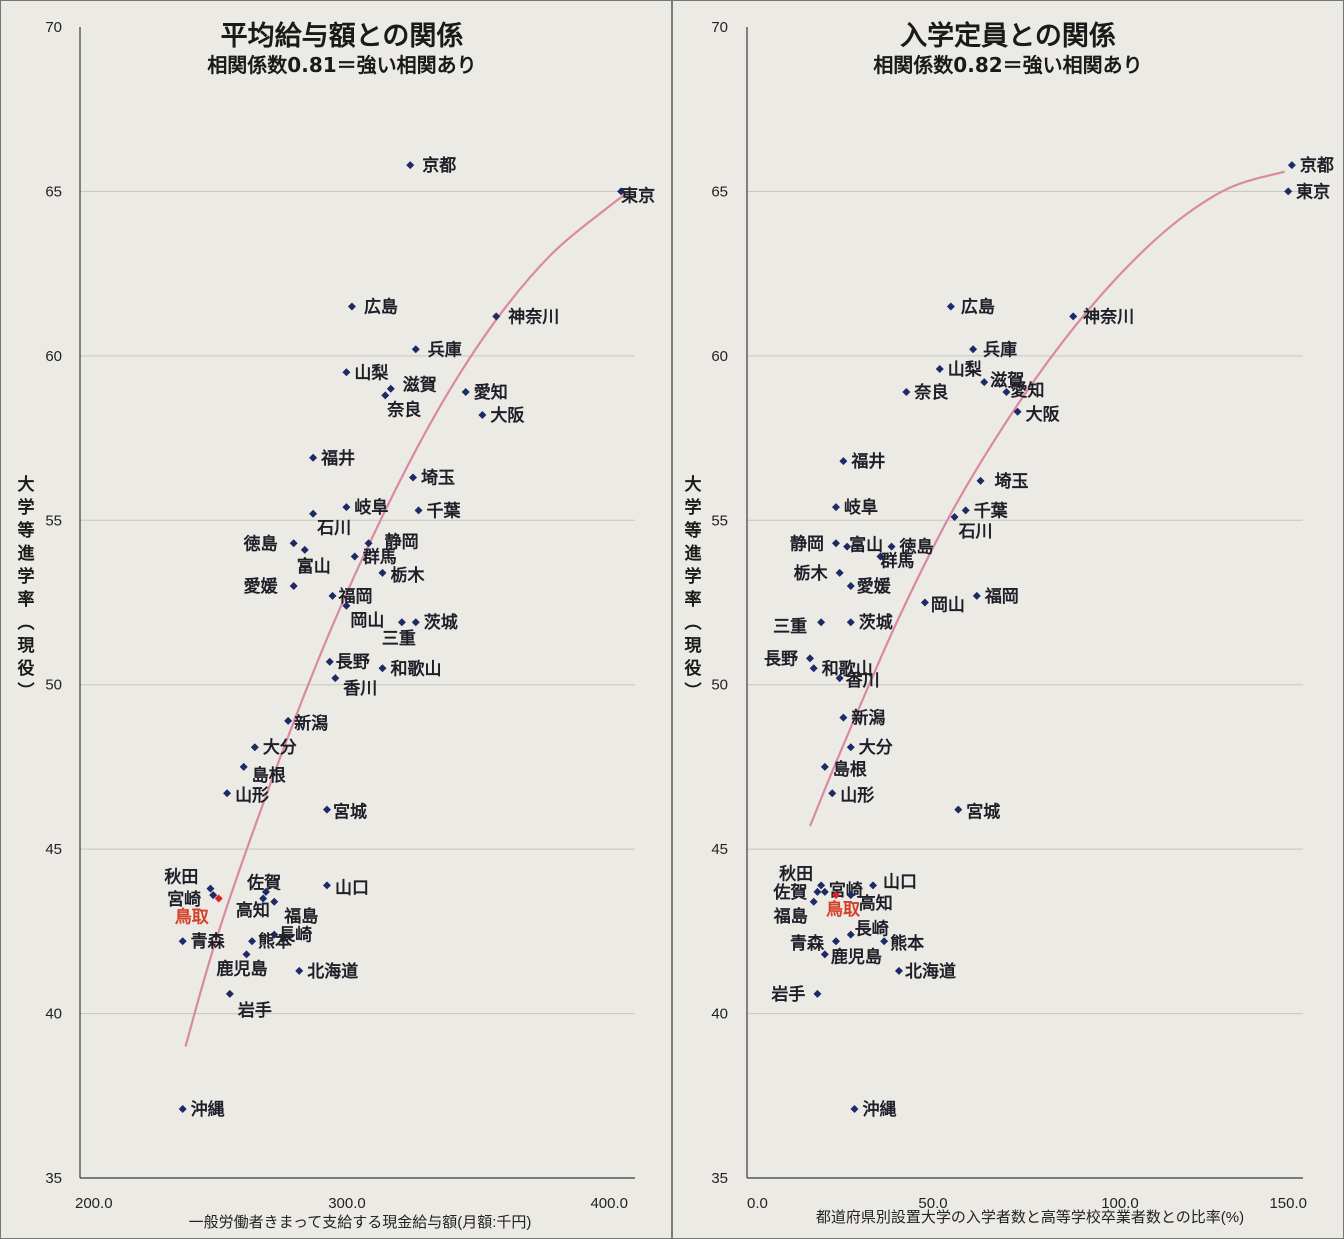 The image size is (1344, 1239). Describe the element at coordinates (367, 621) in the screenshot. I see `data-label: 岡山` at that location.